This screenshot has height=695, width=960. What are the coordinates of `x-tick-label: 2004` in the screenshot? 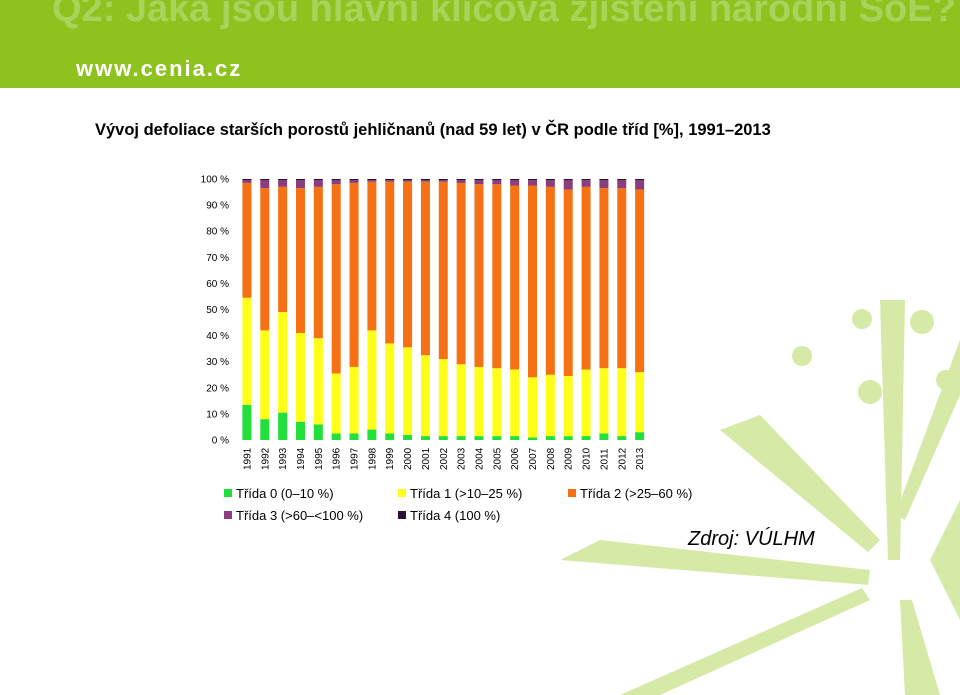 It's located at (479, 458).